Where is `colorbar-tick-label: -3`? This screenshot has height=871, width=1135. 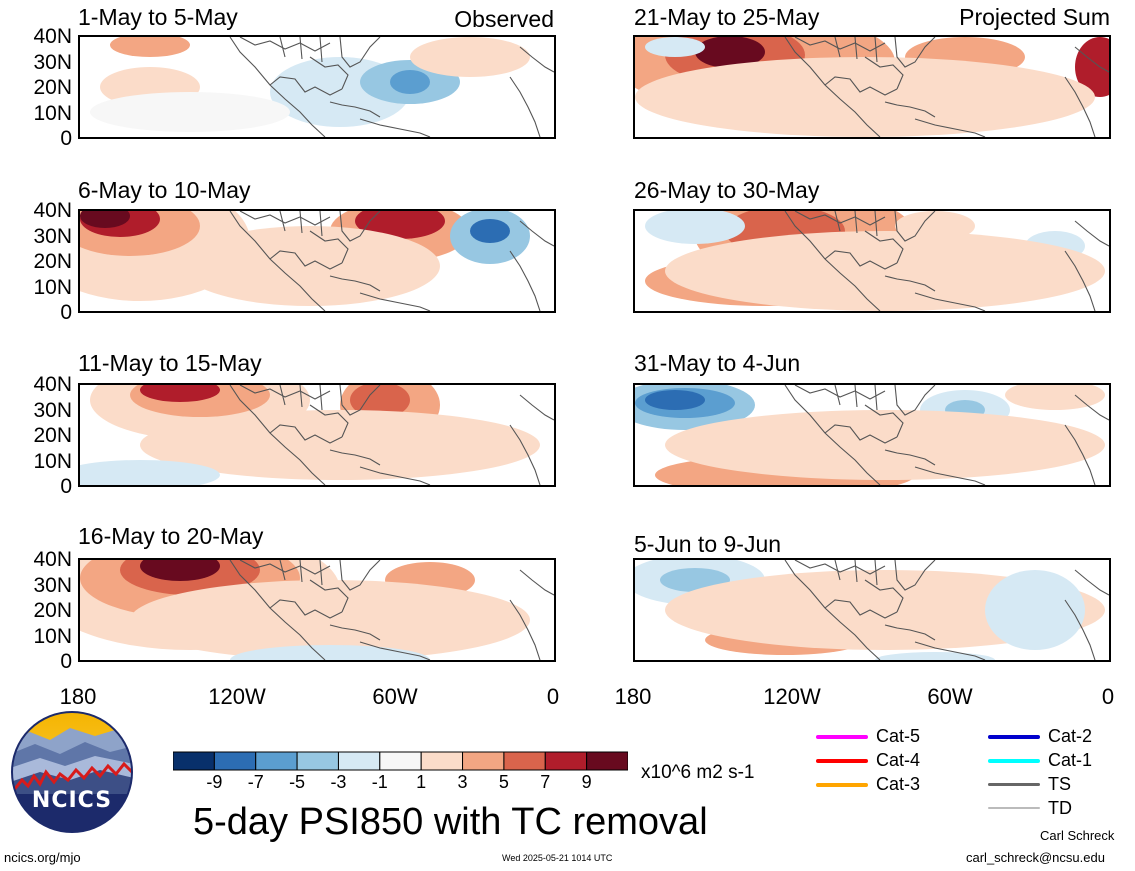
colorbar-tick-label: -3 is located at coordinates (338, 782).